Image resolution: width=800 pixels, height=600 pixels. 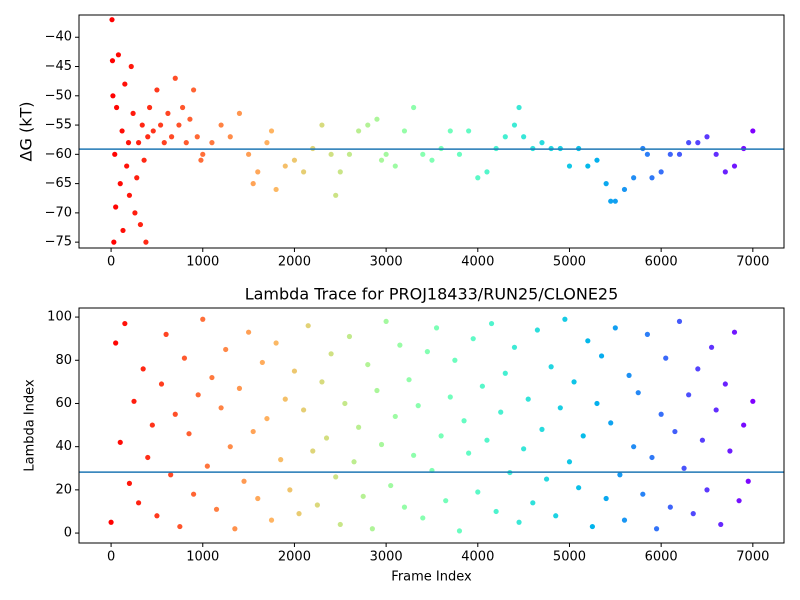 What do you see at coordinates (58, 154) in the screenshot?
I see `y-tick-label: −60` at bounding box center [58, 154].